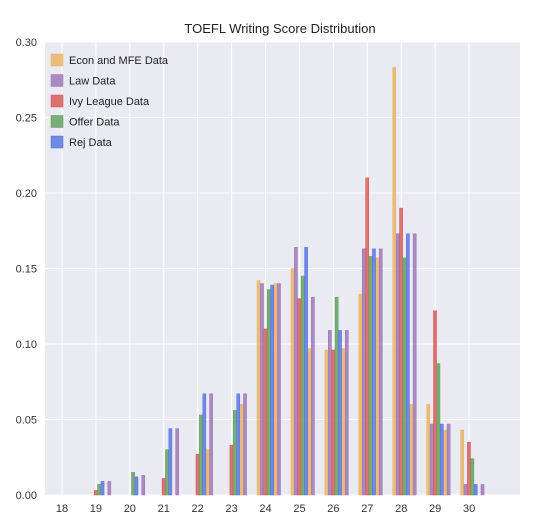 This screenshot has height=532, width=547. What do you see at coordinates (26, 345) in the screenshot?
I see `y-tick-label: 0.10` at bounding box center [26, 345].